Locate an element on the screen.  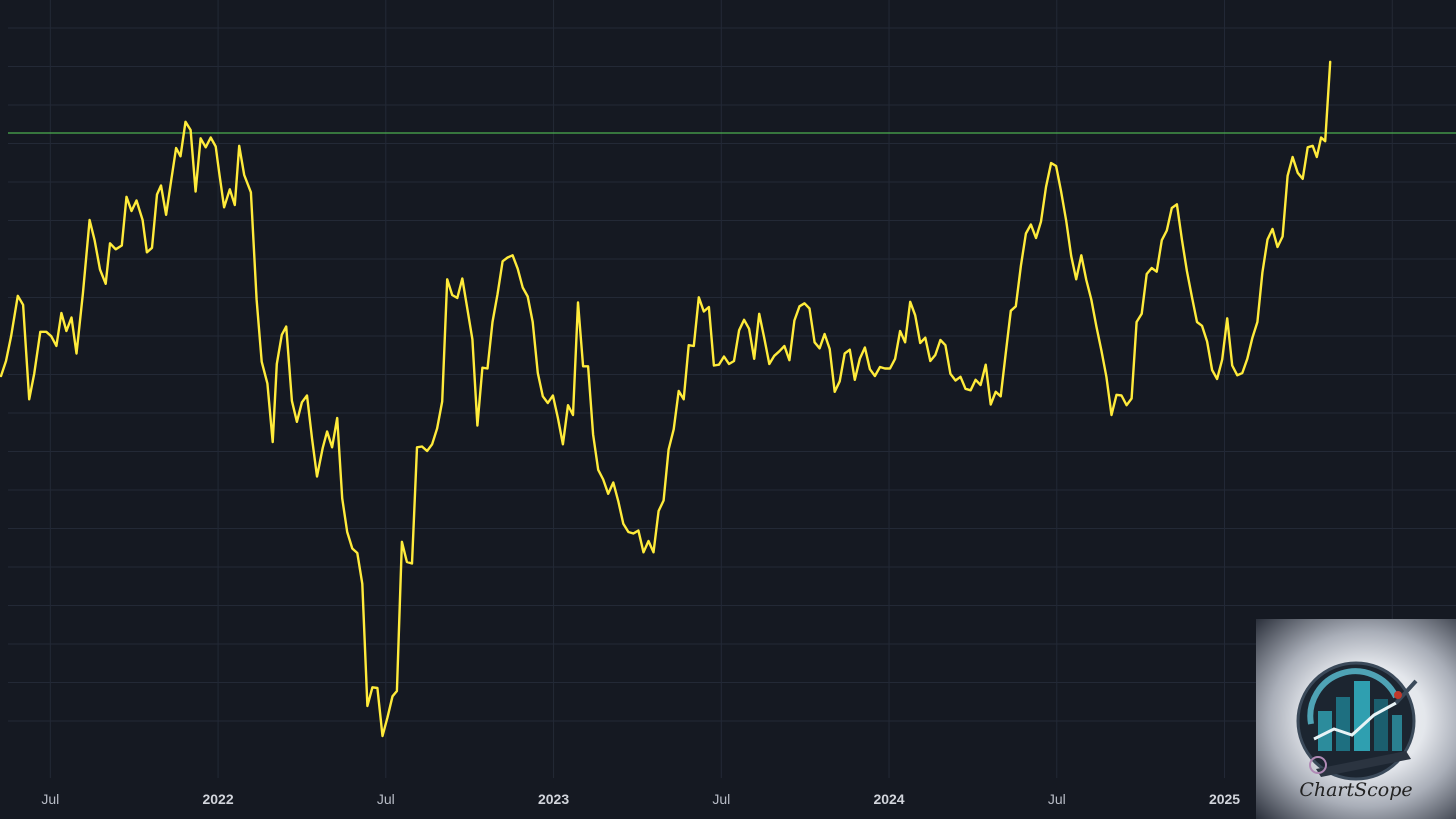
watermark-logo: ChartScope is located at coordinates (1356, 719).